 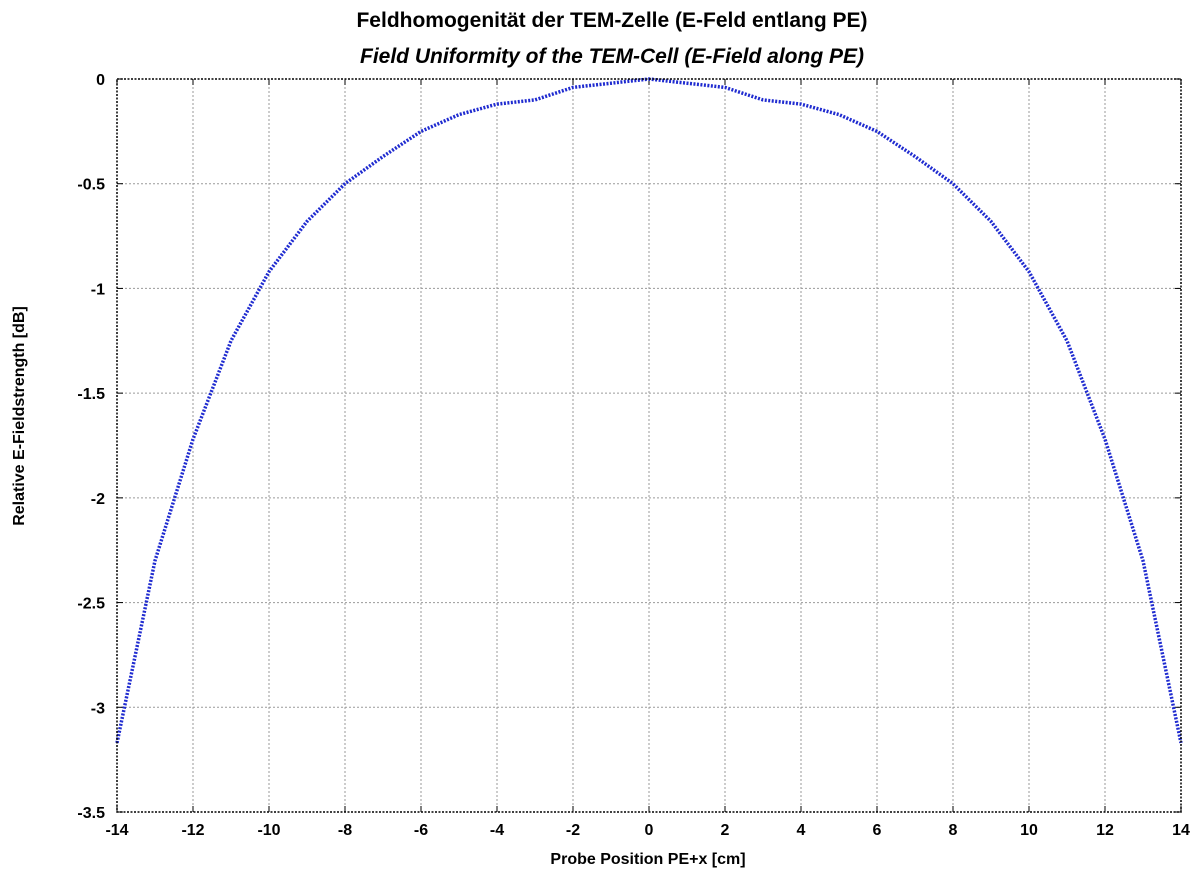 I want to click on x-tick-label: -12, so click(x=192, y=830).